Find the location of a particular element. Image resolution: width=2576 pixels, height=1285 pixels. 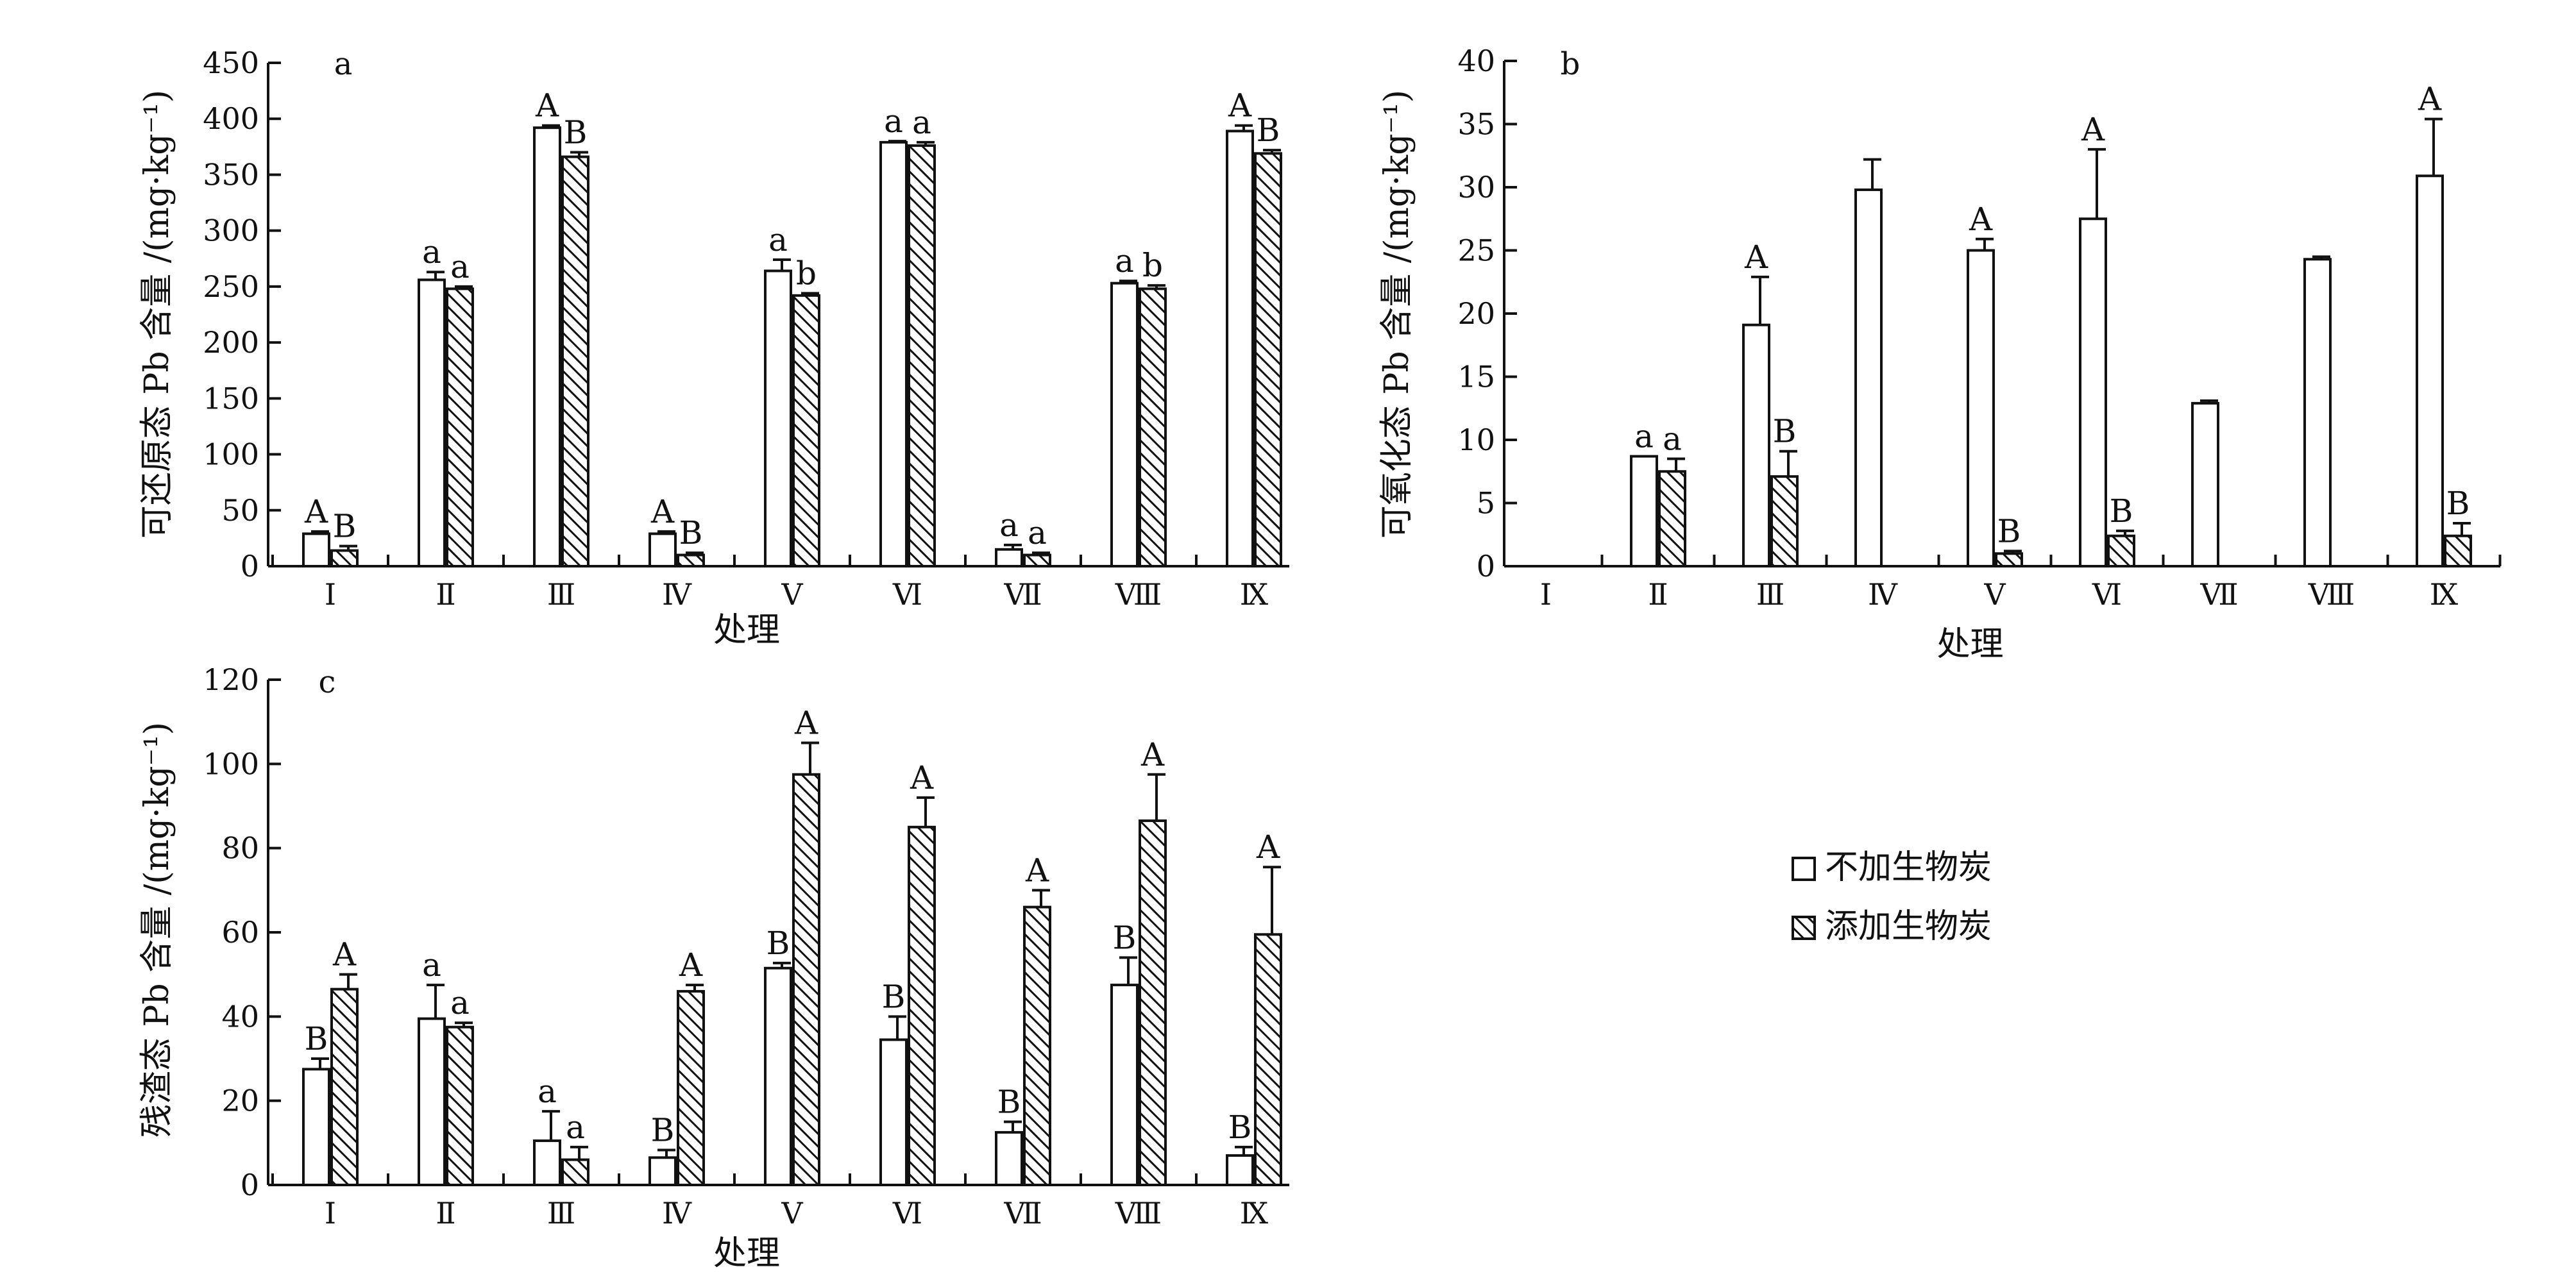

legend-label: 添加生物炭 is located at coordinates (1908, 926).